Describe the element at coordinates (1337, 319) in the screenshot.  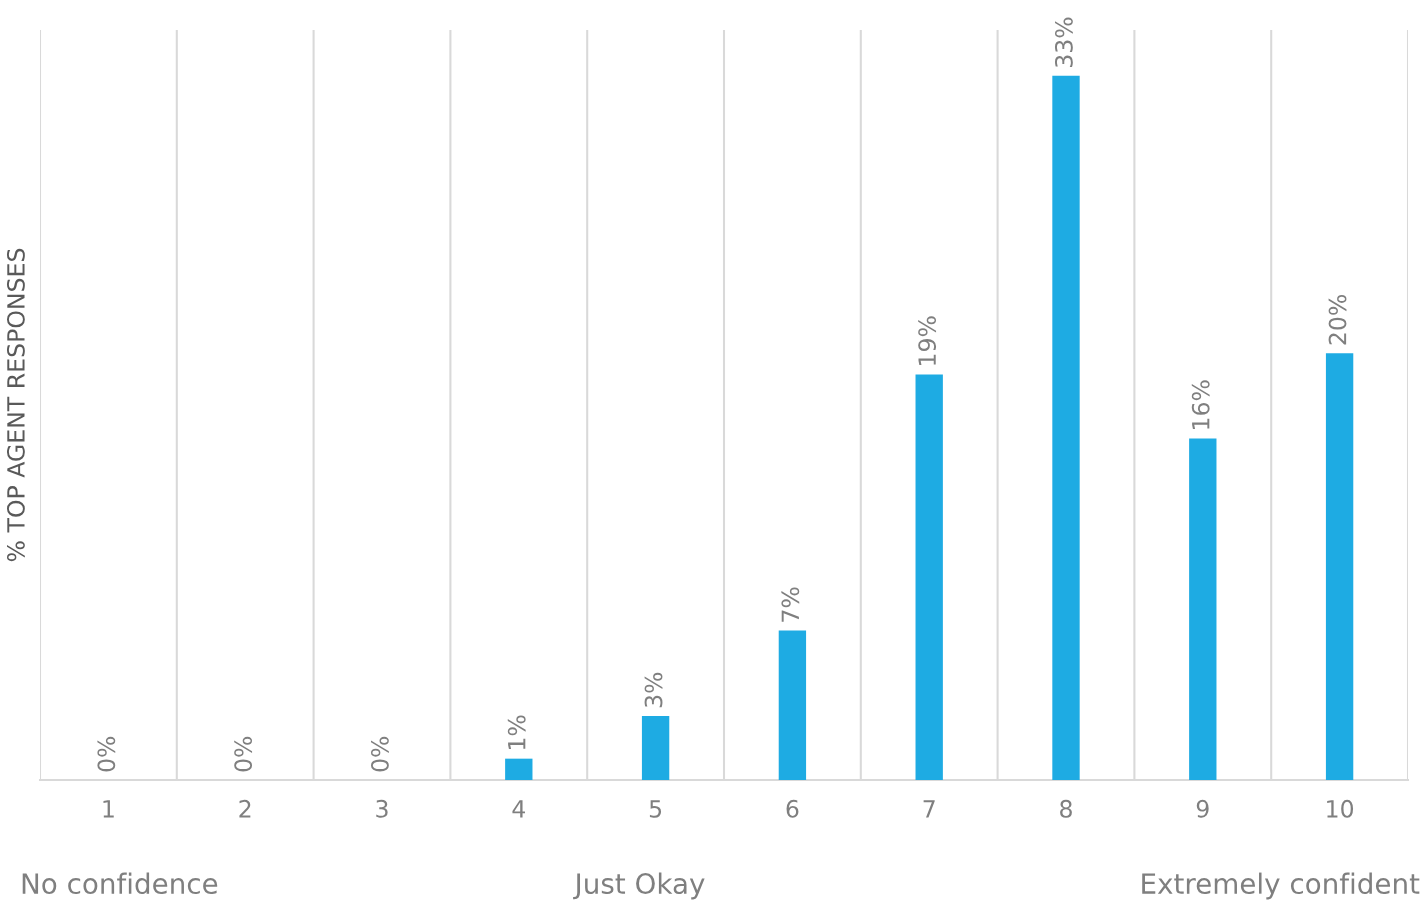
I see `data-label: 20%` at that location.